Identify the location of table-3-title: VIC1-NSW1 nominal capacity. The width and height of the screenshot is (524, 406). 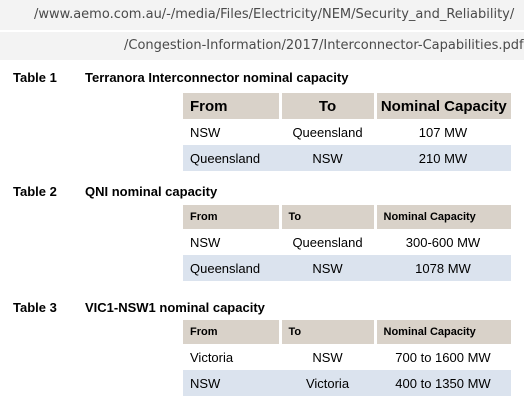
(175, 307).